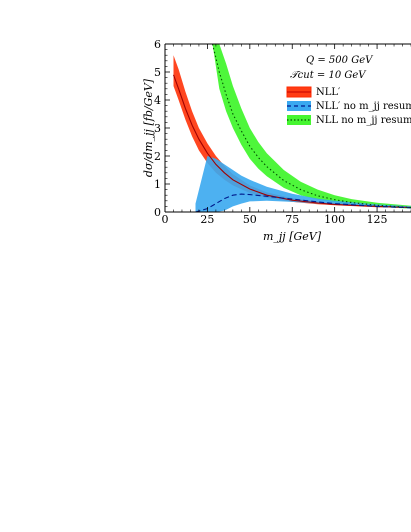 This screenshot has width=411, height=532. I want to click on x-tick-label: 25, so click(207, 219).